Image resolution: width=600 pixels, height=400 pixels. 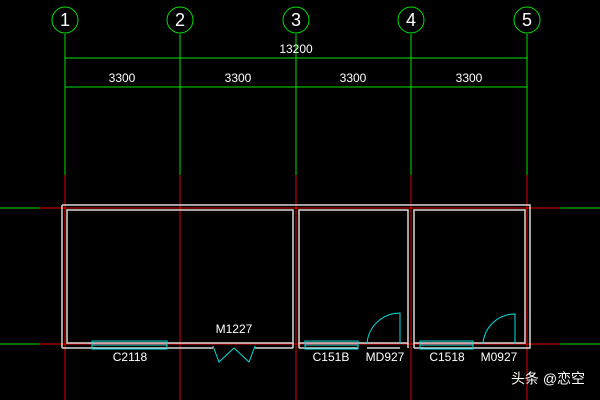 I want to click on opening-label: C151B, so click(x=331, y=357).